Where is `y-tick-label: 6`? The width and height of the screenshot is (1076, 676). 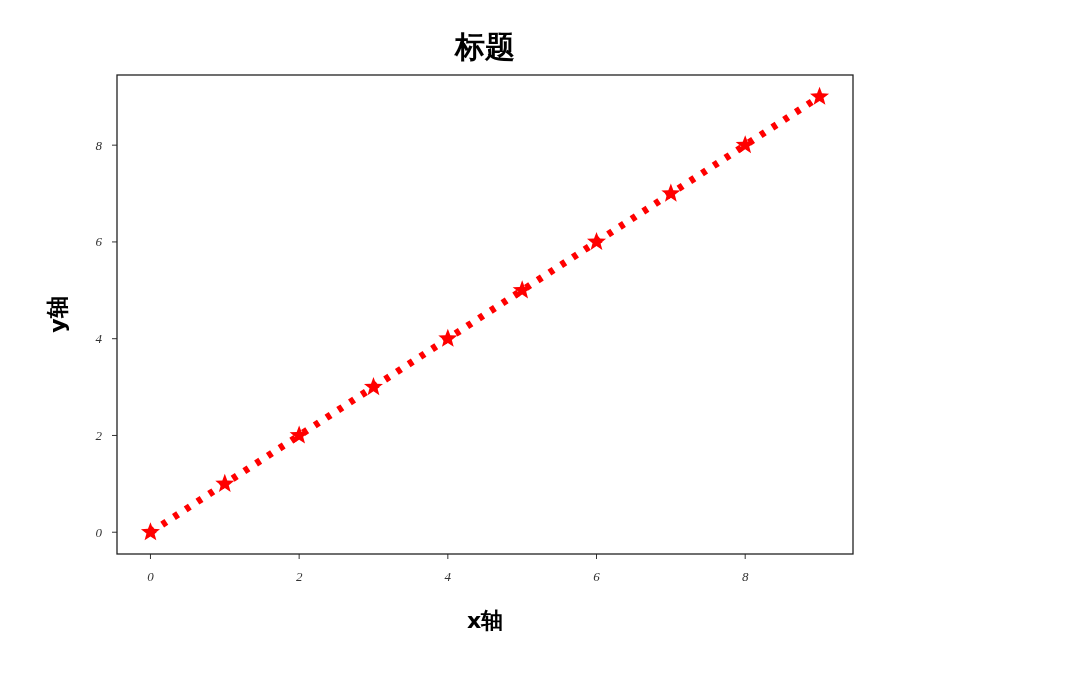 y-tick-label: 6 is located at coordinates (99, 242).